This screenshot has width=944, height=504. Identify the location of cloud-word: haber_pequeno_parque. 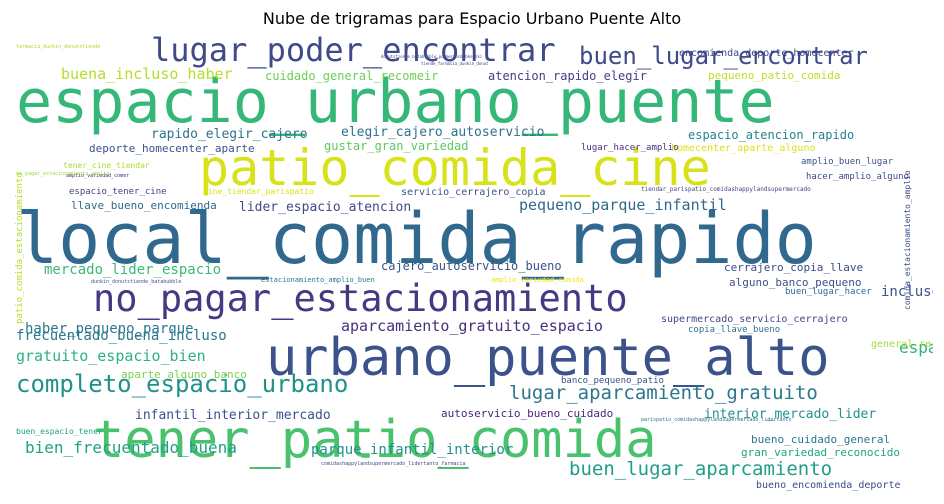
(109, 329).